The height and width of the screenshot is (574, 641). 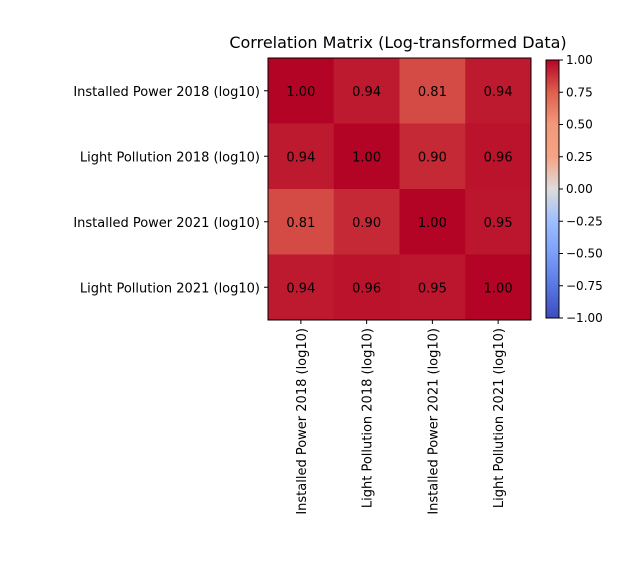 I want to click on colorbar-ticks: 1.00 0.75 0.50 0.25 0.00 −0.25 −0.50 −0.75 −1.00, so click(x=581, y=189).